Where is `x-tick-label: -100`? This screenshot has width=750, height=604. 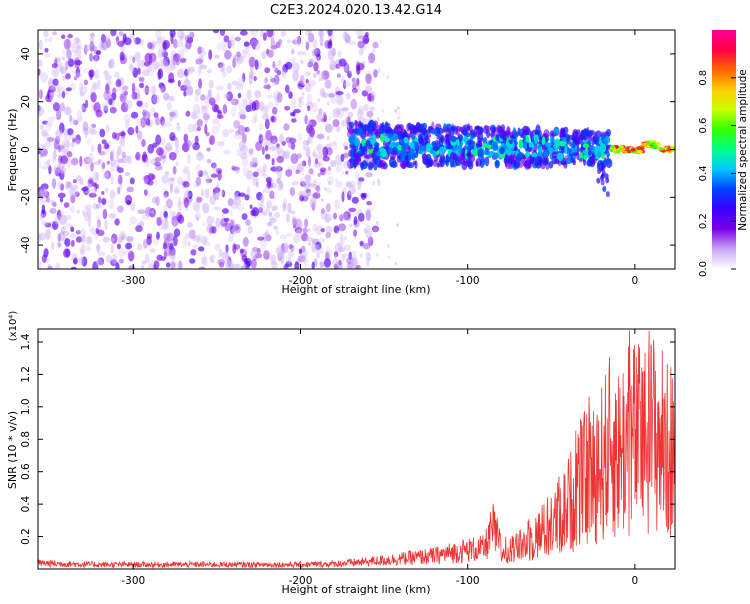 x-tick-label: -100 is located at coordinates (468, 281).